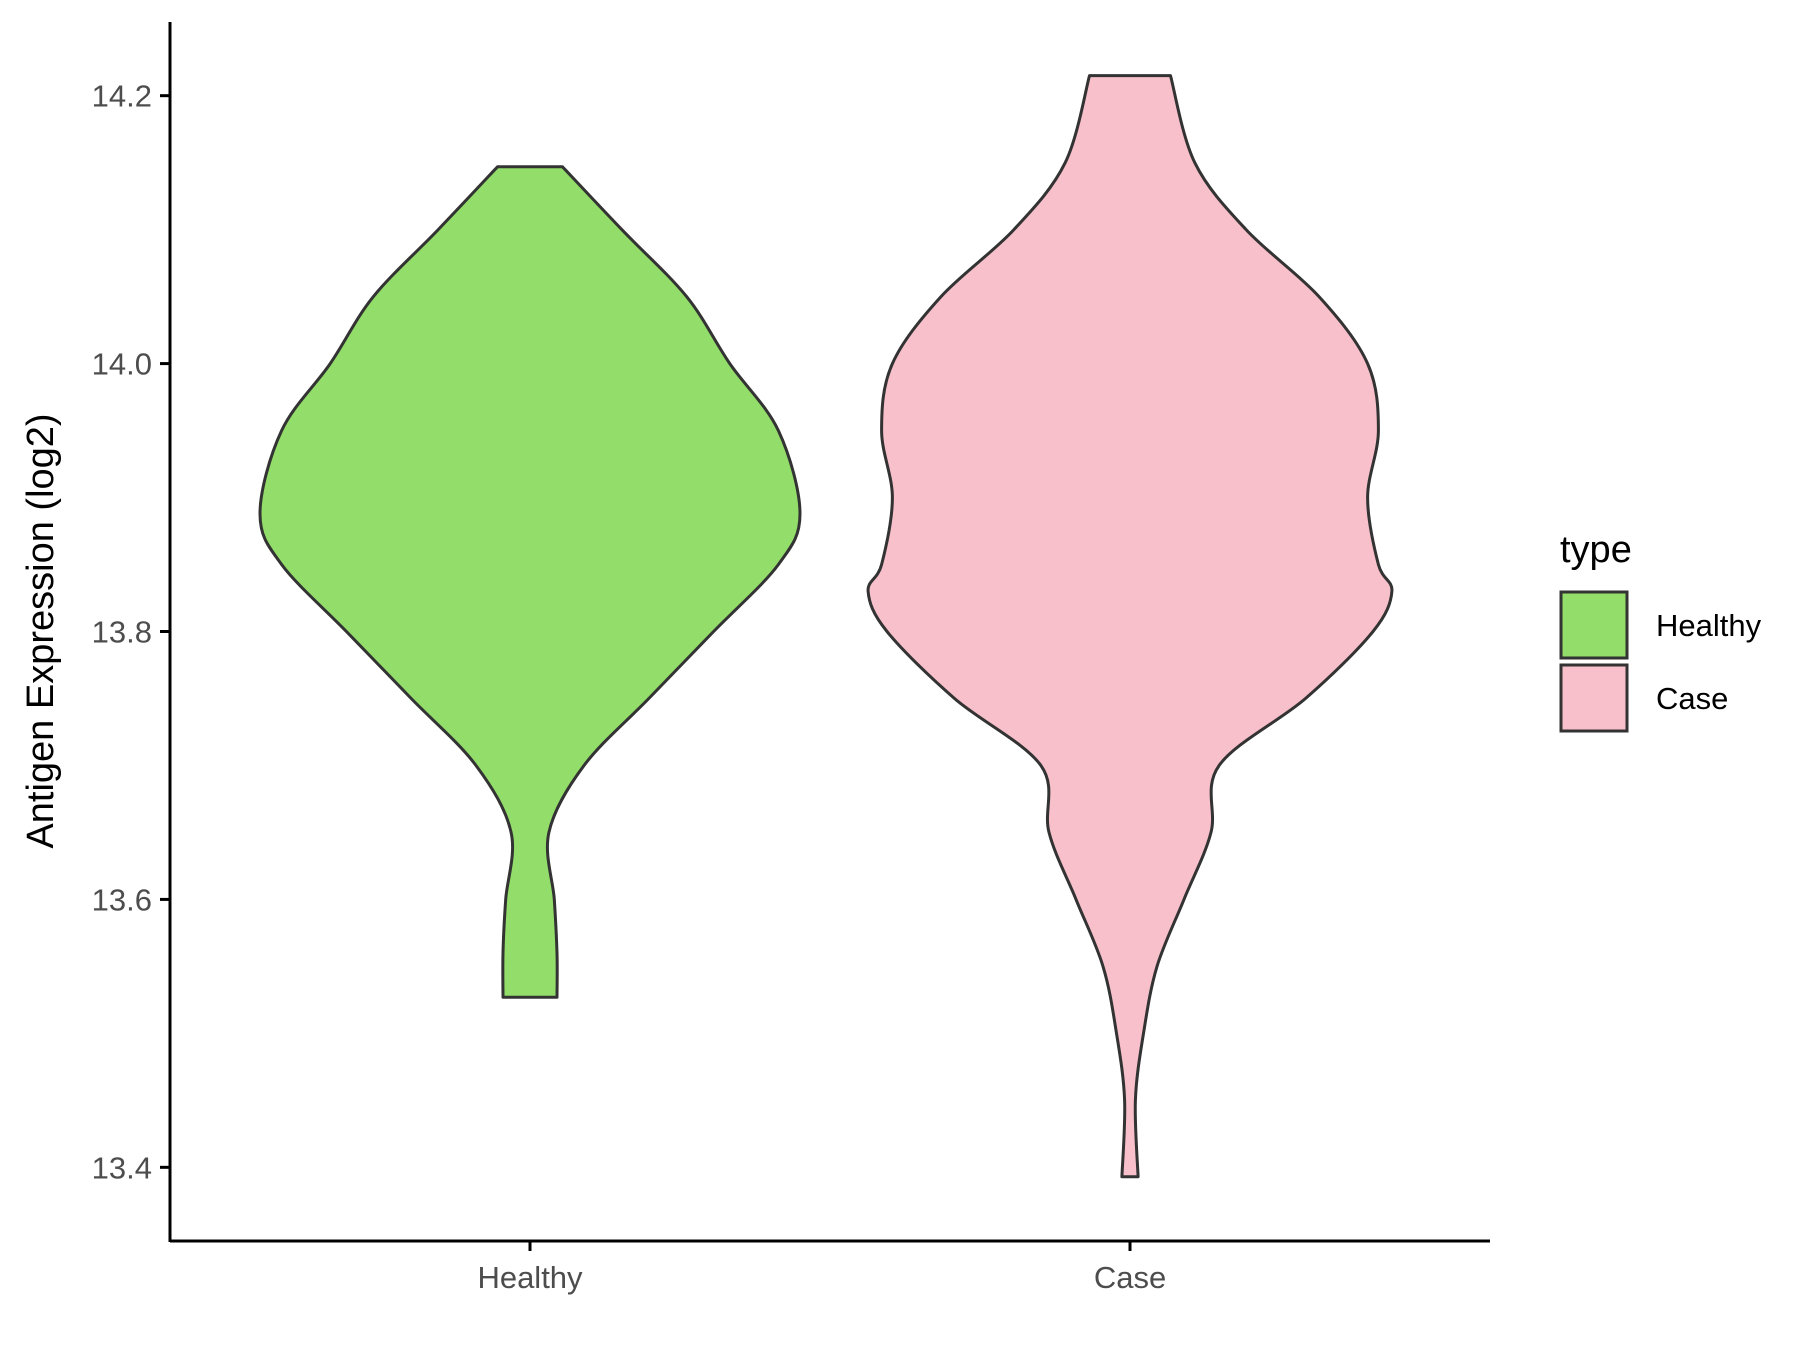 The width and height of the screenshot is (1800, 1350). Describe the element at coordinates (821, 1268) in the screenshot. I see `x-ticks: Healthy Case` at that location.